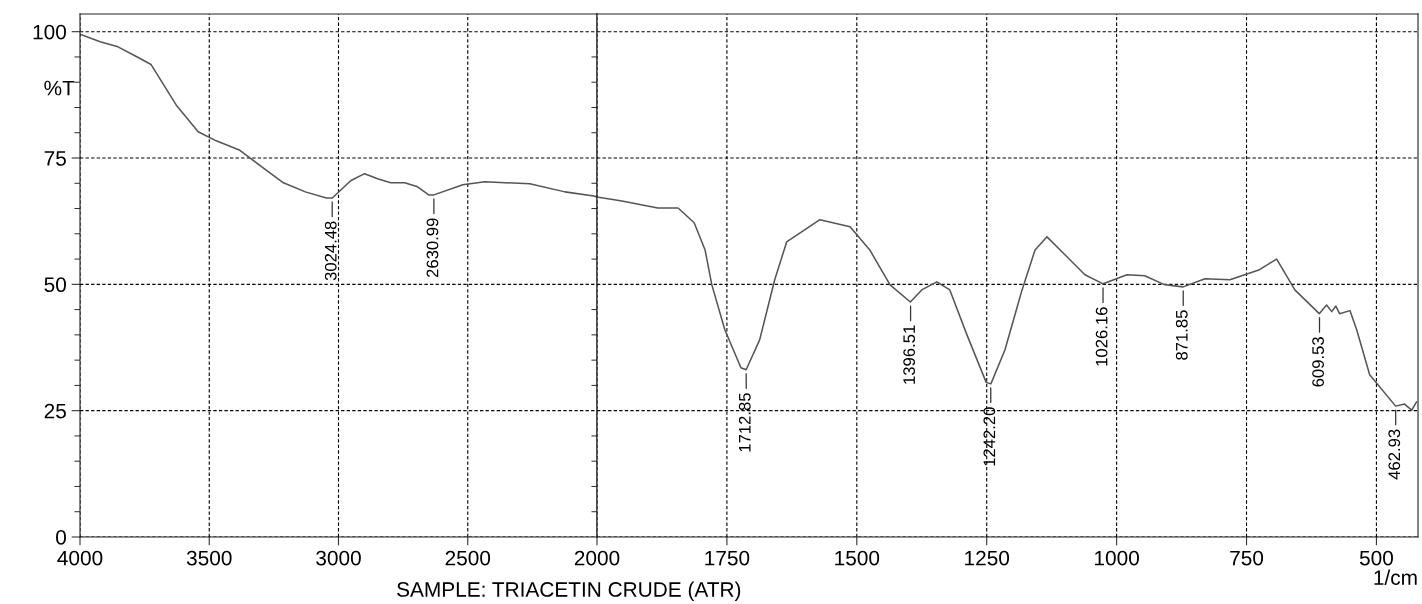  Describe the element at coordinates (432, 248) in the screenshot. I see `annotation: 2630.99` at that location.